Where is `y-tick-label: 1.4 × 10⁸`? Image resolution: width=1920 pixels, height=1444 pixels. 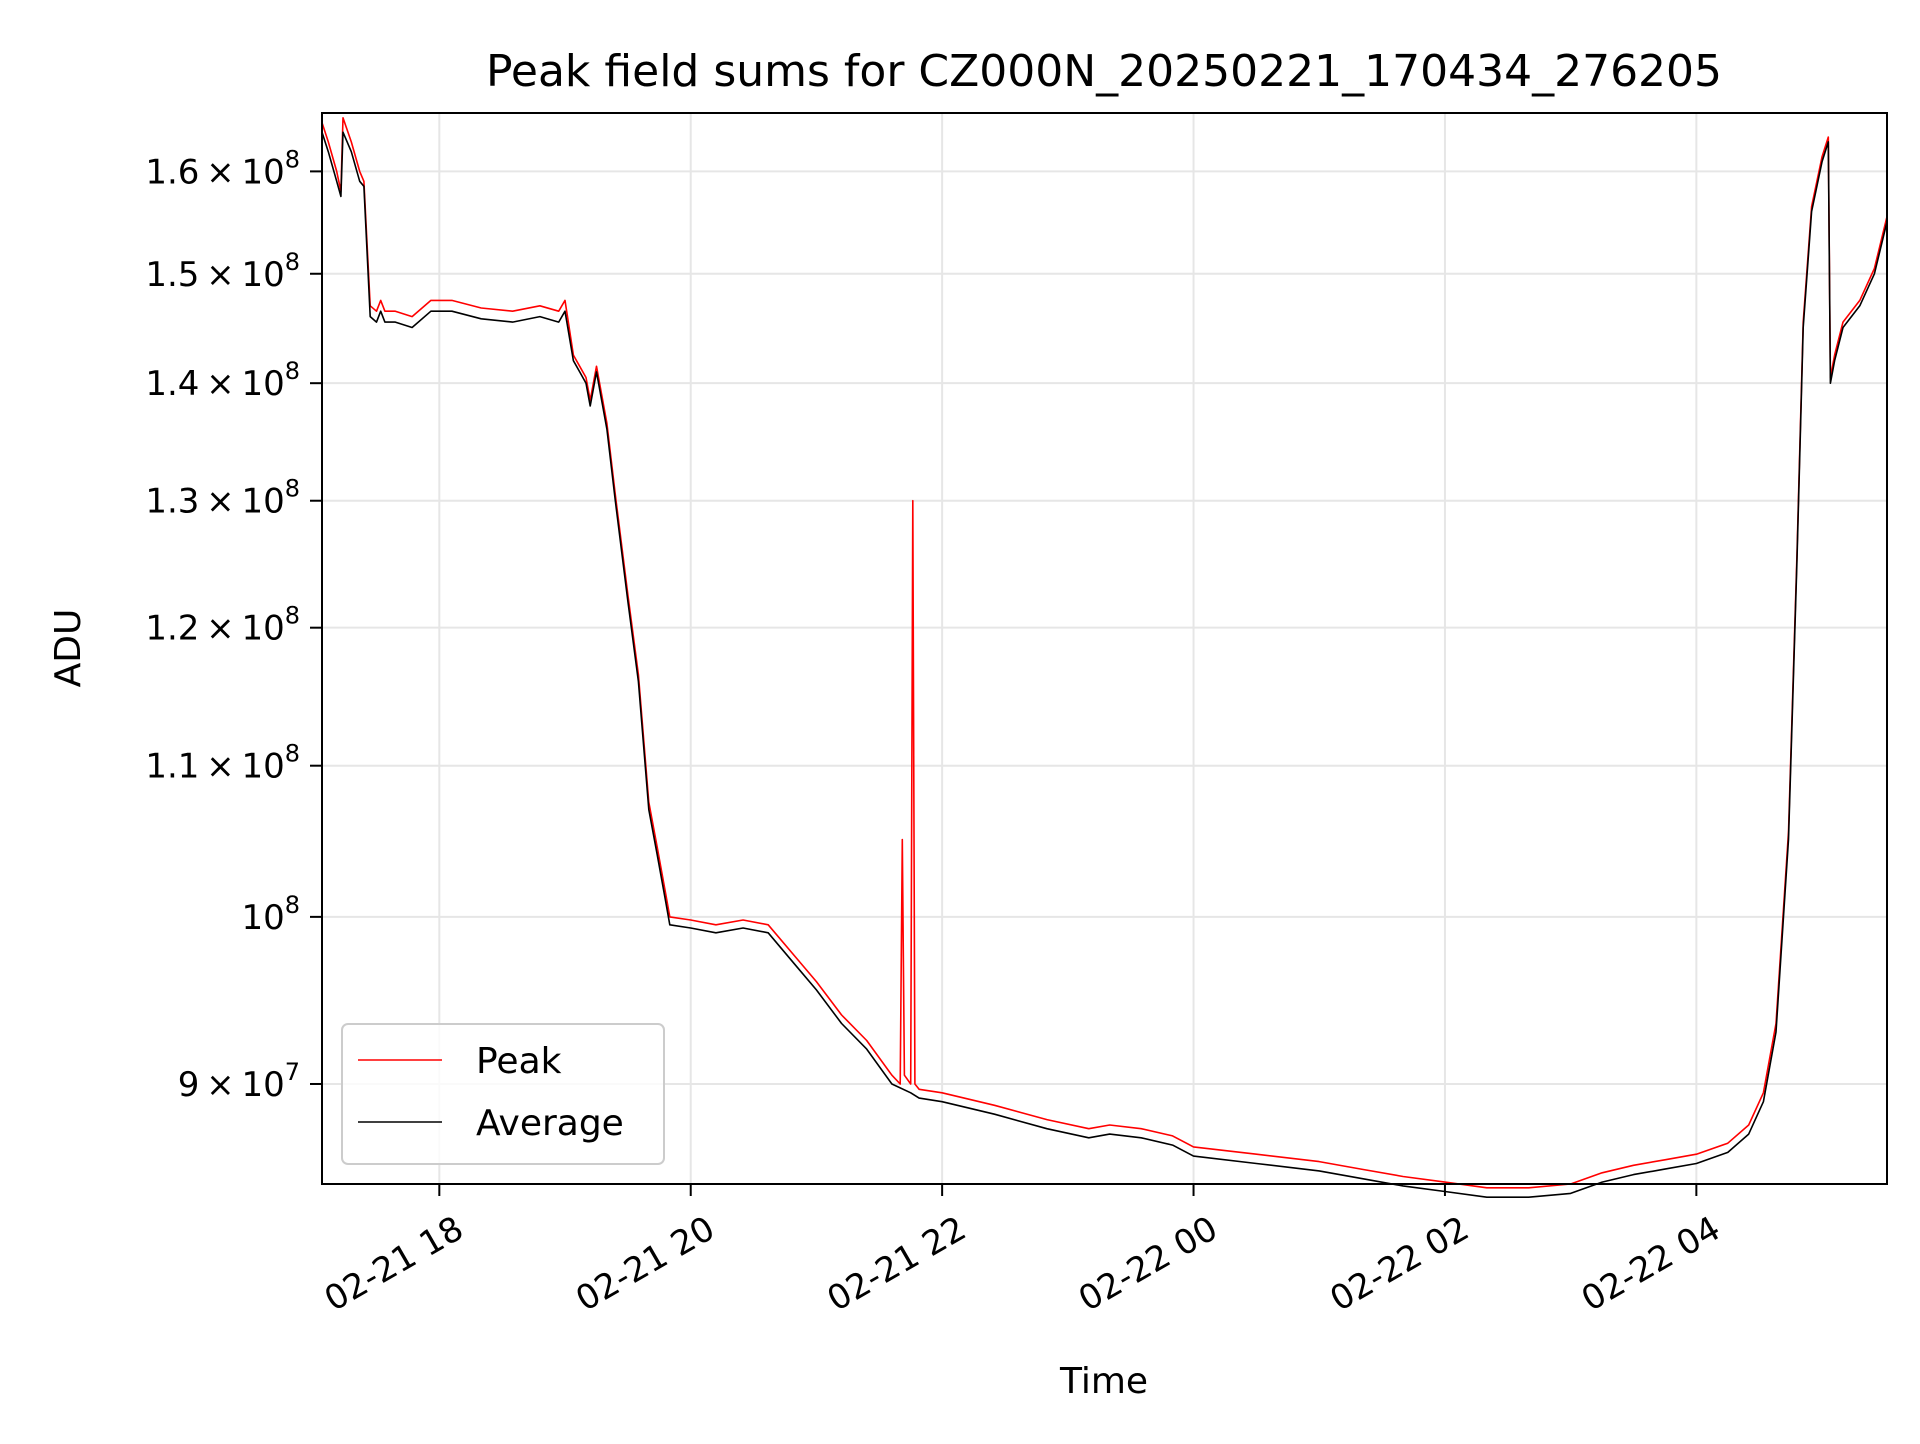
y-tick-label: 1.4 × 10⁸ is located at coordinates (222, 380).